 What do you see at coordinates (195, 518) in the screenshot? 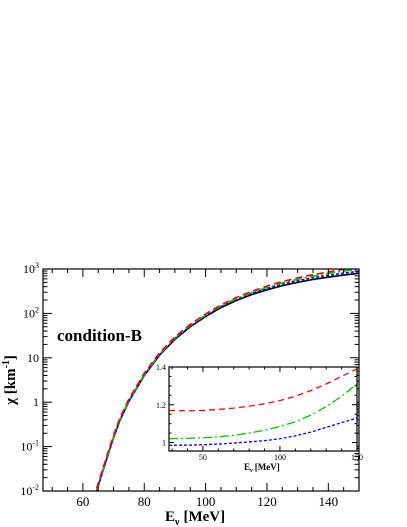
I see `main-x-axis-label: Eν [MeV]` at bounding box center [195, 518].